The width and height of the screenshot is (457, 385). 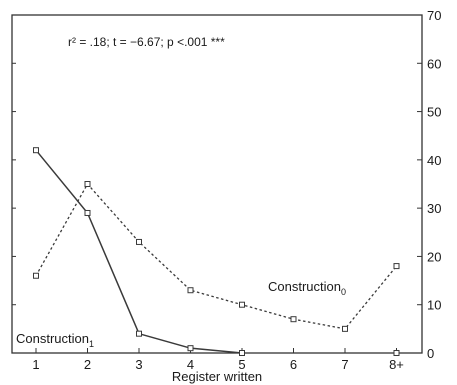 I want to click on x-tick-label: 3, so click(x=138, y=364).